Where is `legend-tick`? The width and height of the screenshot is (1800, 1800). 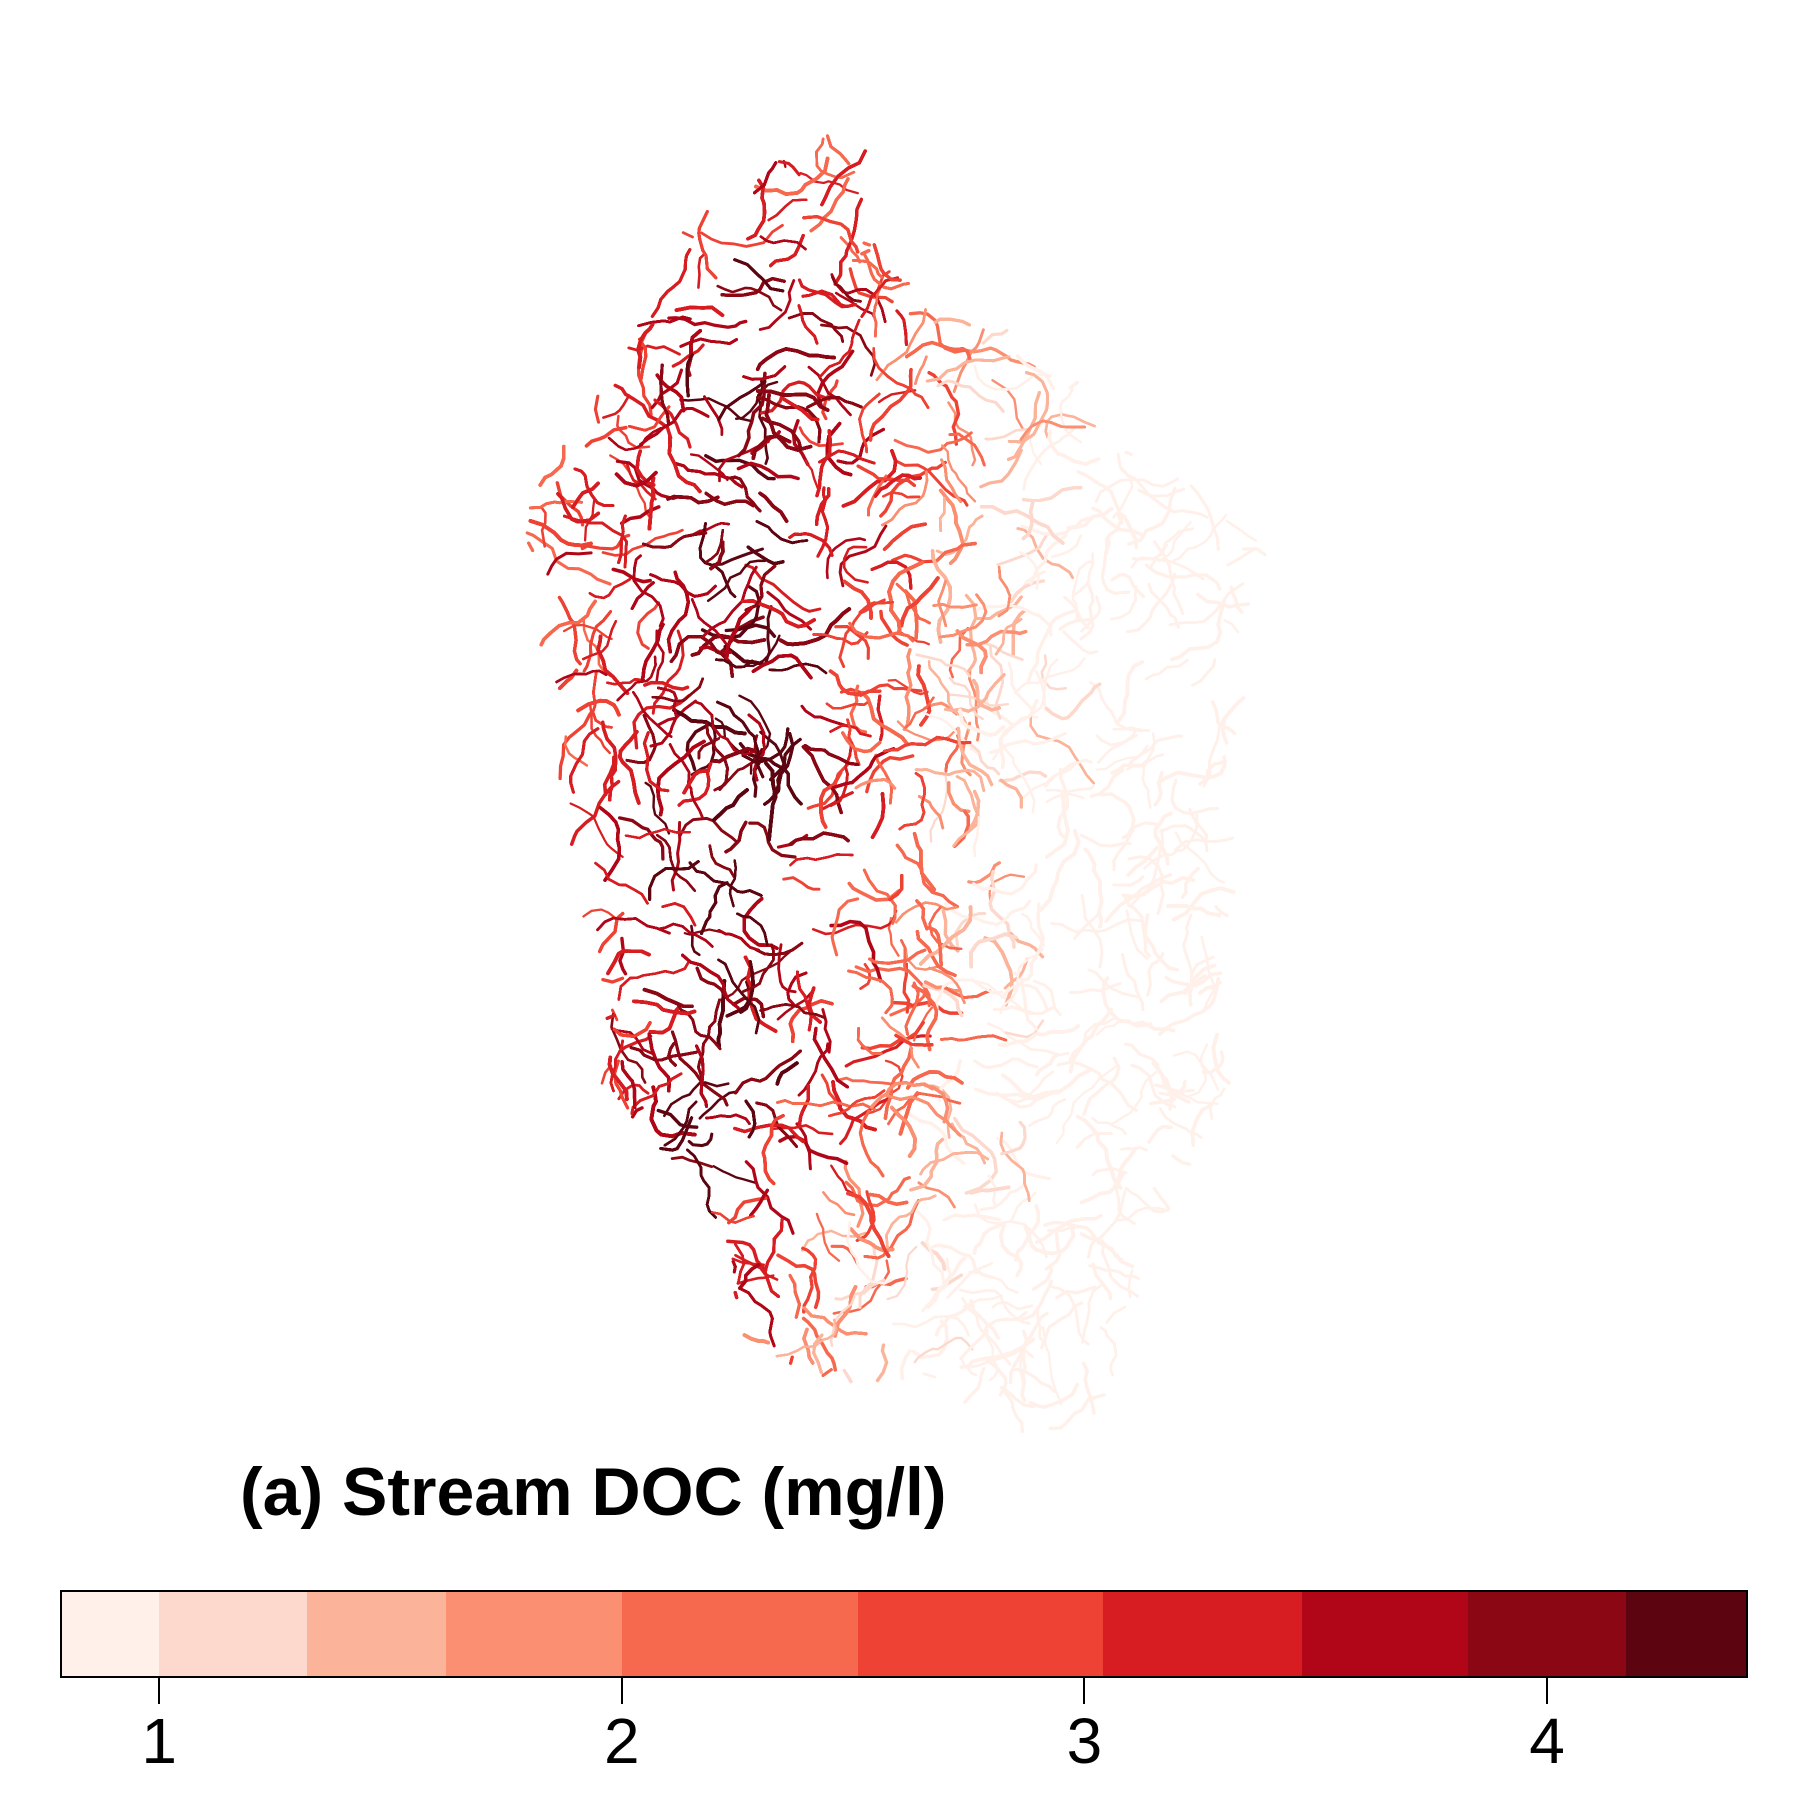 legend-tick is located at coordinates (1547, 1691).